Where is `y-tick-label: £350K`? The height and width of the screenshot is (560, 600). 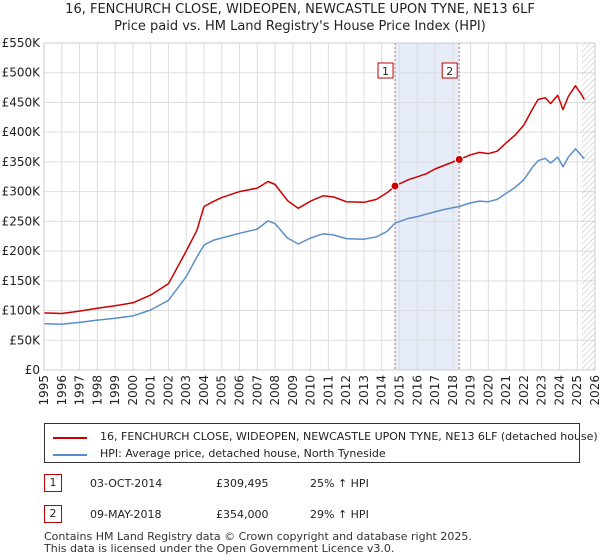
y-tick-label: £350K is located at coordinates (22, 162).